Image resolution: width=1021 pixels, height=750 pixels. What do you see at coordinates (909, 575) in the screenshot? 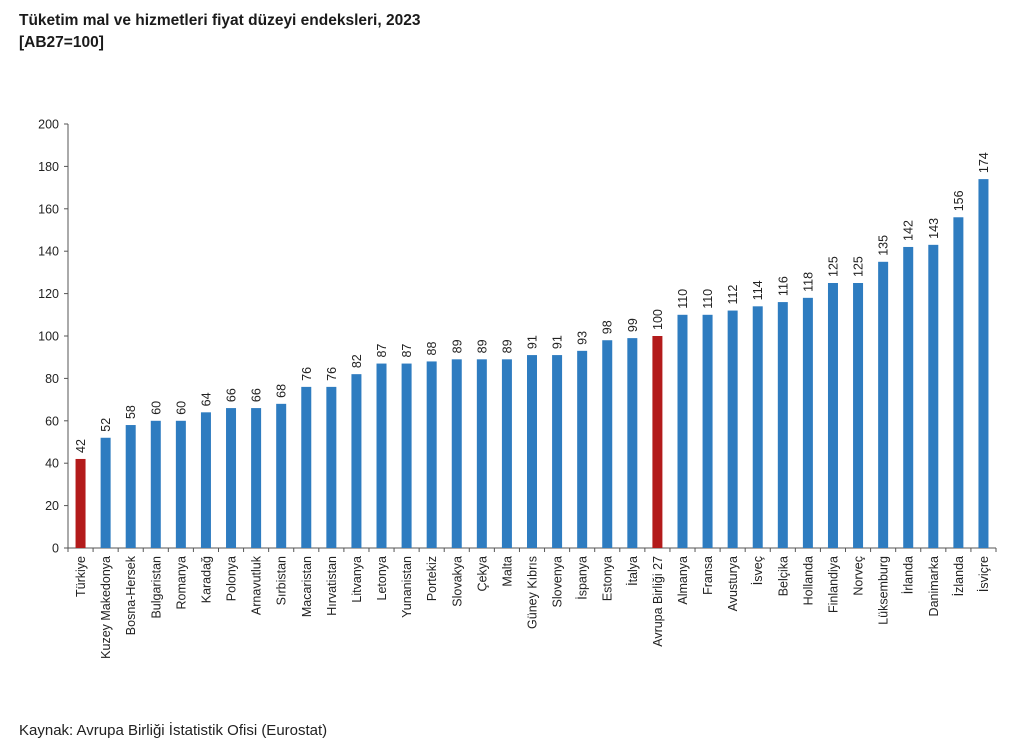
I see `x-category-label: İrlanda` at bounding box center [909, 575].